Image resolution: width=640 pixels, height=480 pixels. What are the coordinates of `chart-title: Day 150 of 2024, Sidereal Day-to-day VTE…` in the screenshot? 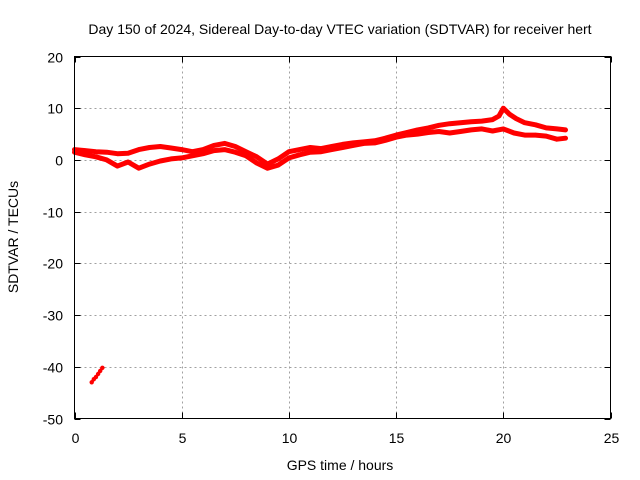 It's located at (339, 29).